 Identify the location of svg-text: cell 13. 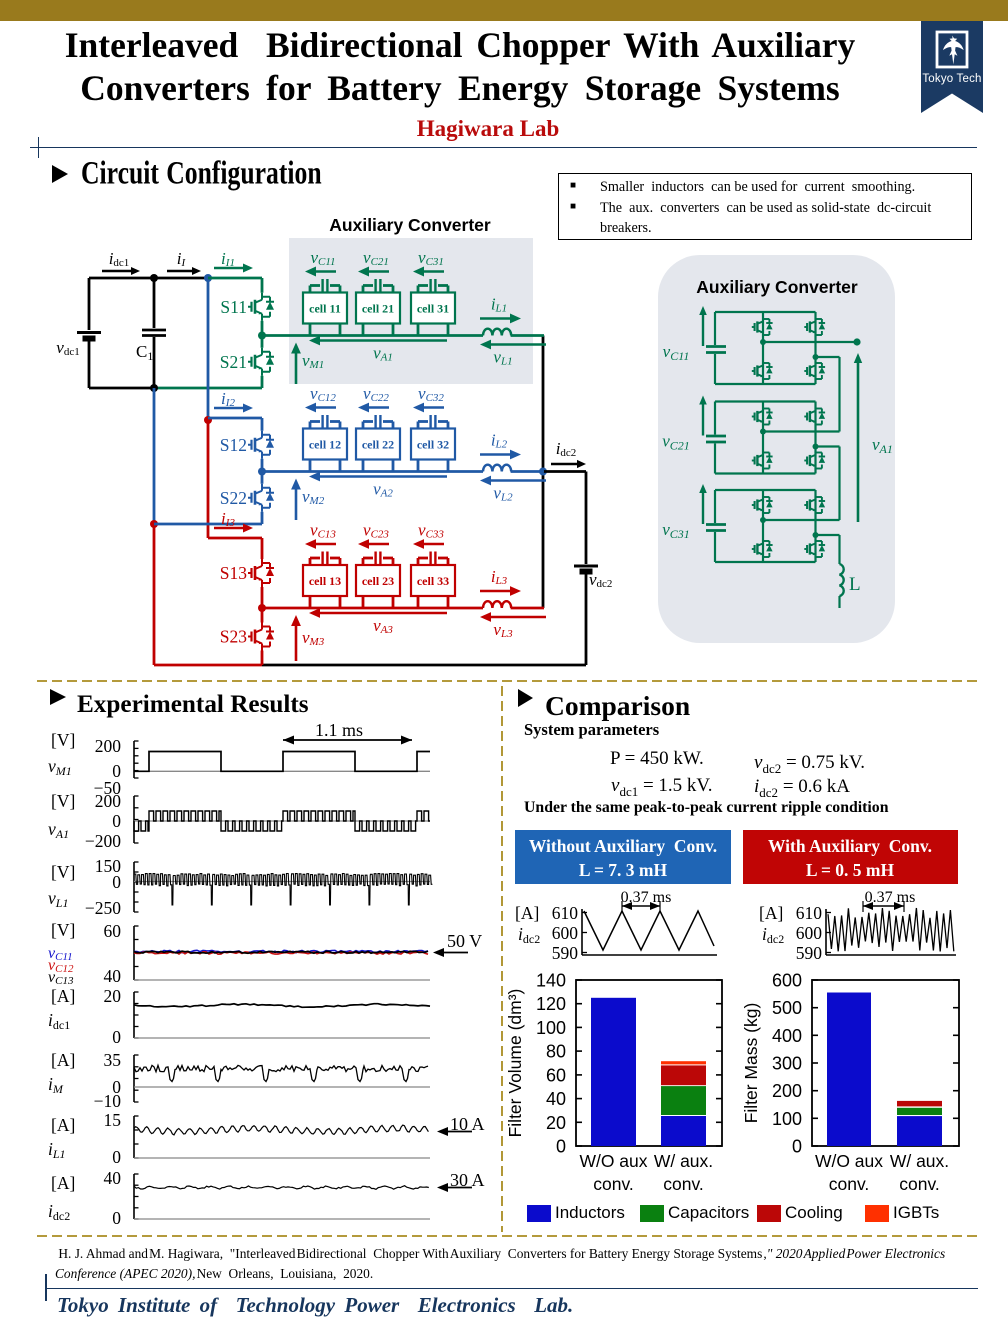
(325, 581).